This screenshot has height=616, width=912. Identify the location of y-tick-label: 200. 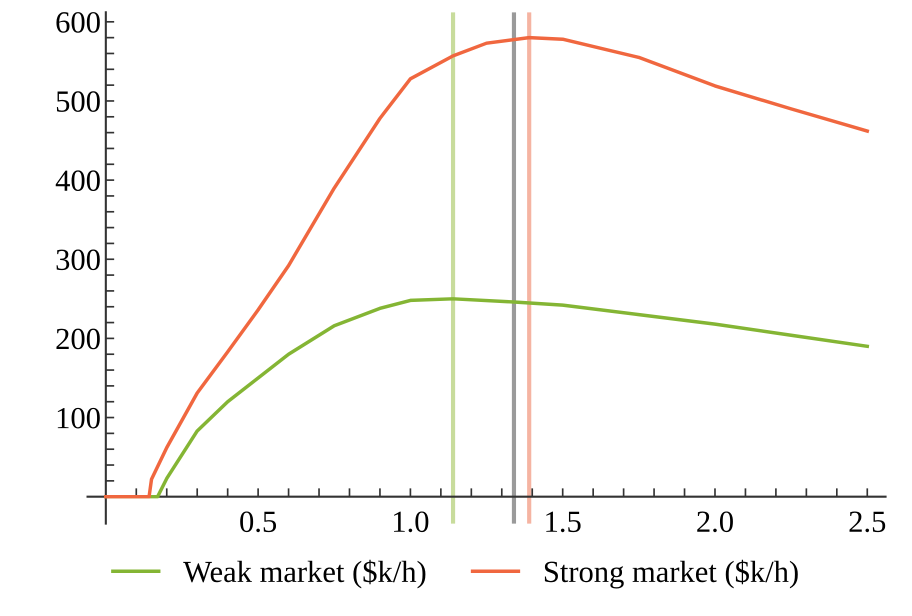
(78, 339).